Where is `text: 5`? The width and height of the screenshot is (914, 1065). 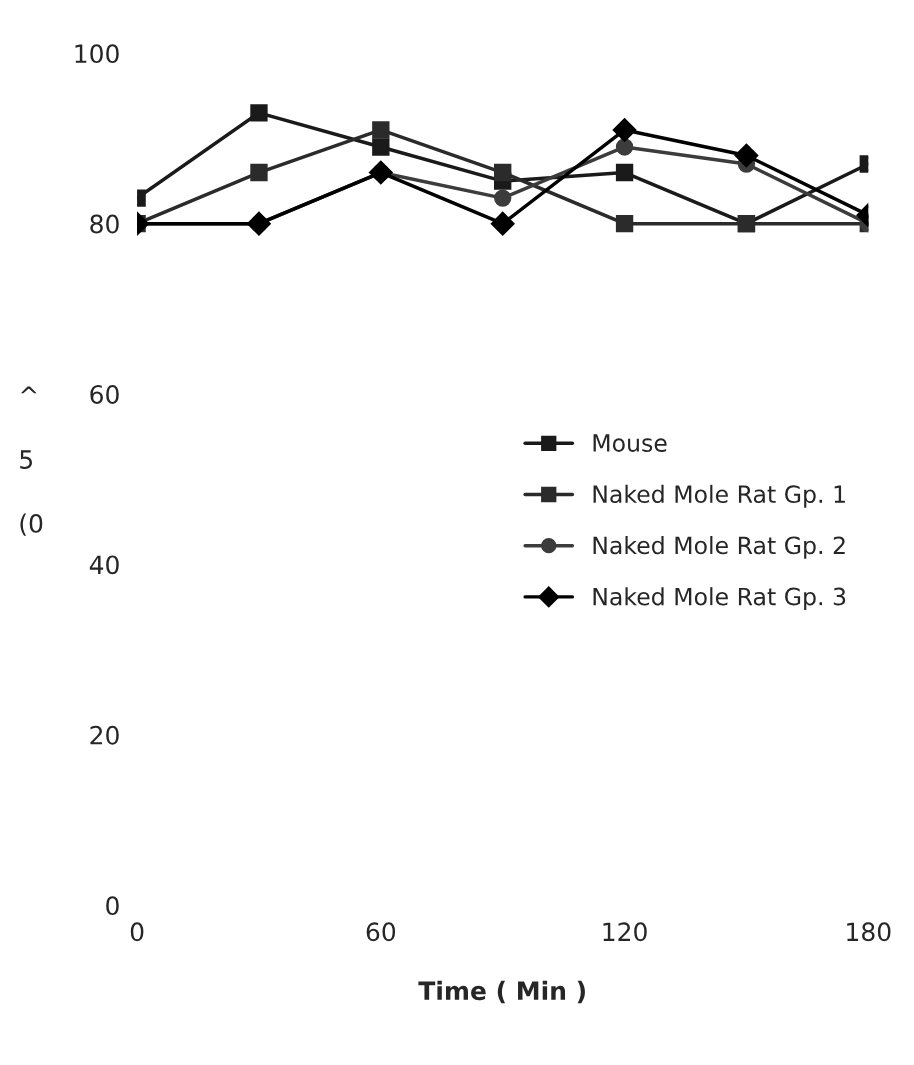
text: 5 is located at coordinates (26, 459).